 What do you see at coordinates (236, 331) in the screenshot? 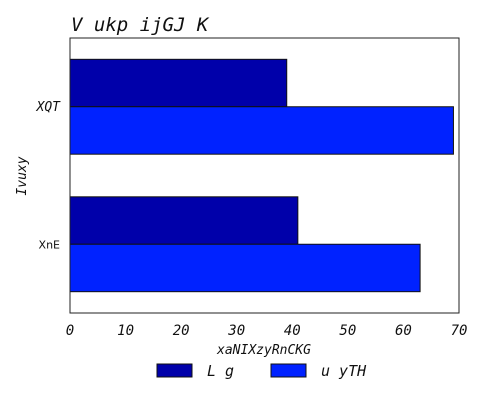
I see `x-tick-label: 30` at bounding box center [236, 331].